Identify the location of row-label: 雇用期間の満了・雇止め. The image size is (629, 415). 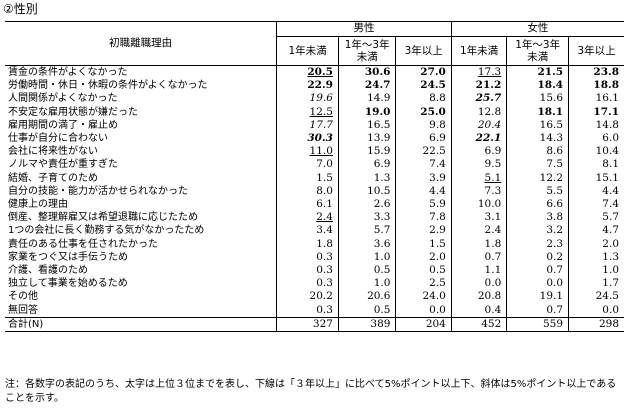
(63, 125).